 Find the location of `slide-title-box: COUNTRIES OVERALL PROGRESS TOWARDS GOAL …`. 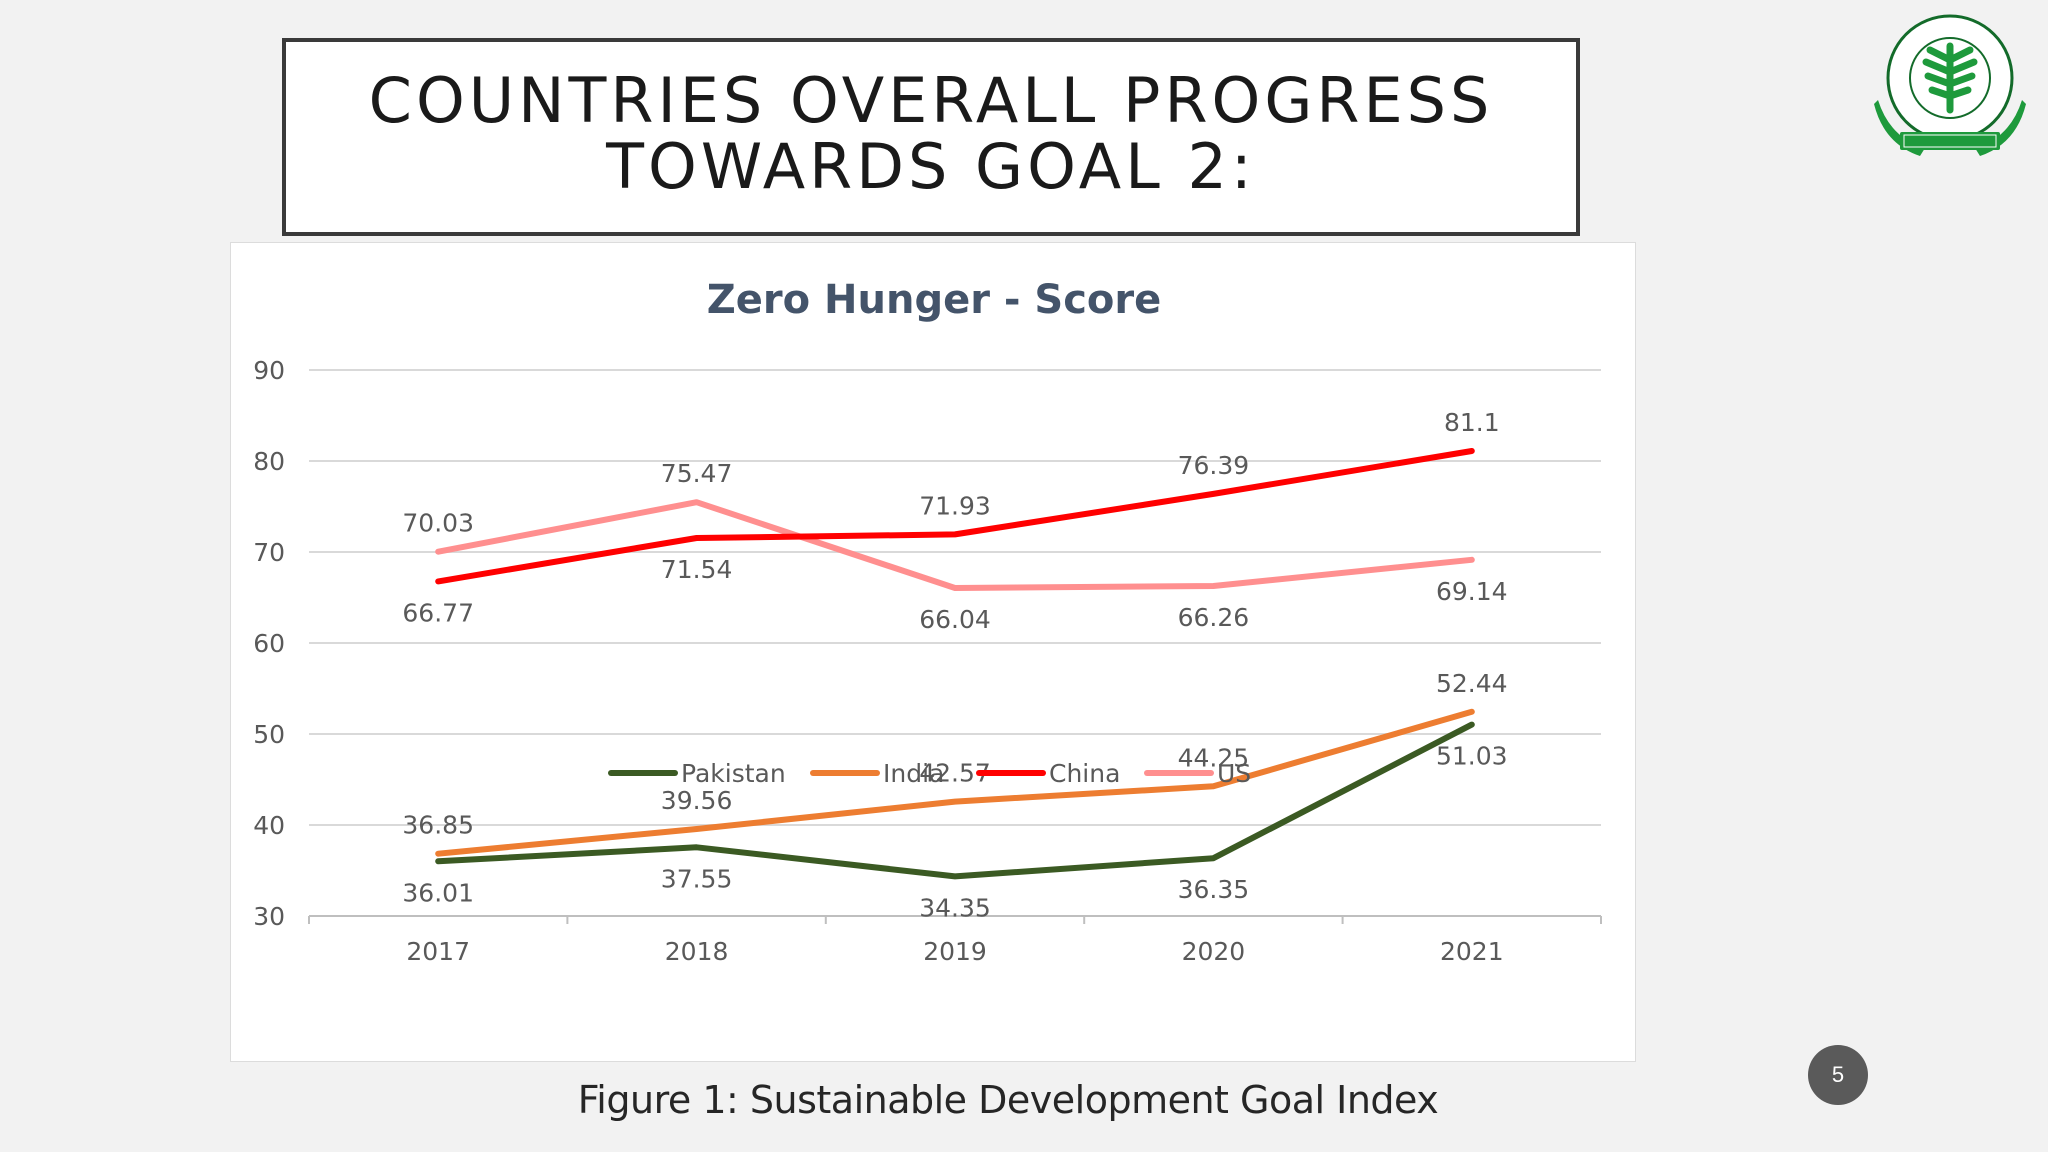

slide-title-box: COUNTRIES OVERALL PROGRESS TOWARDS GOAL … is located at coordinates (931, 137).